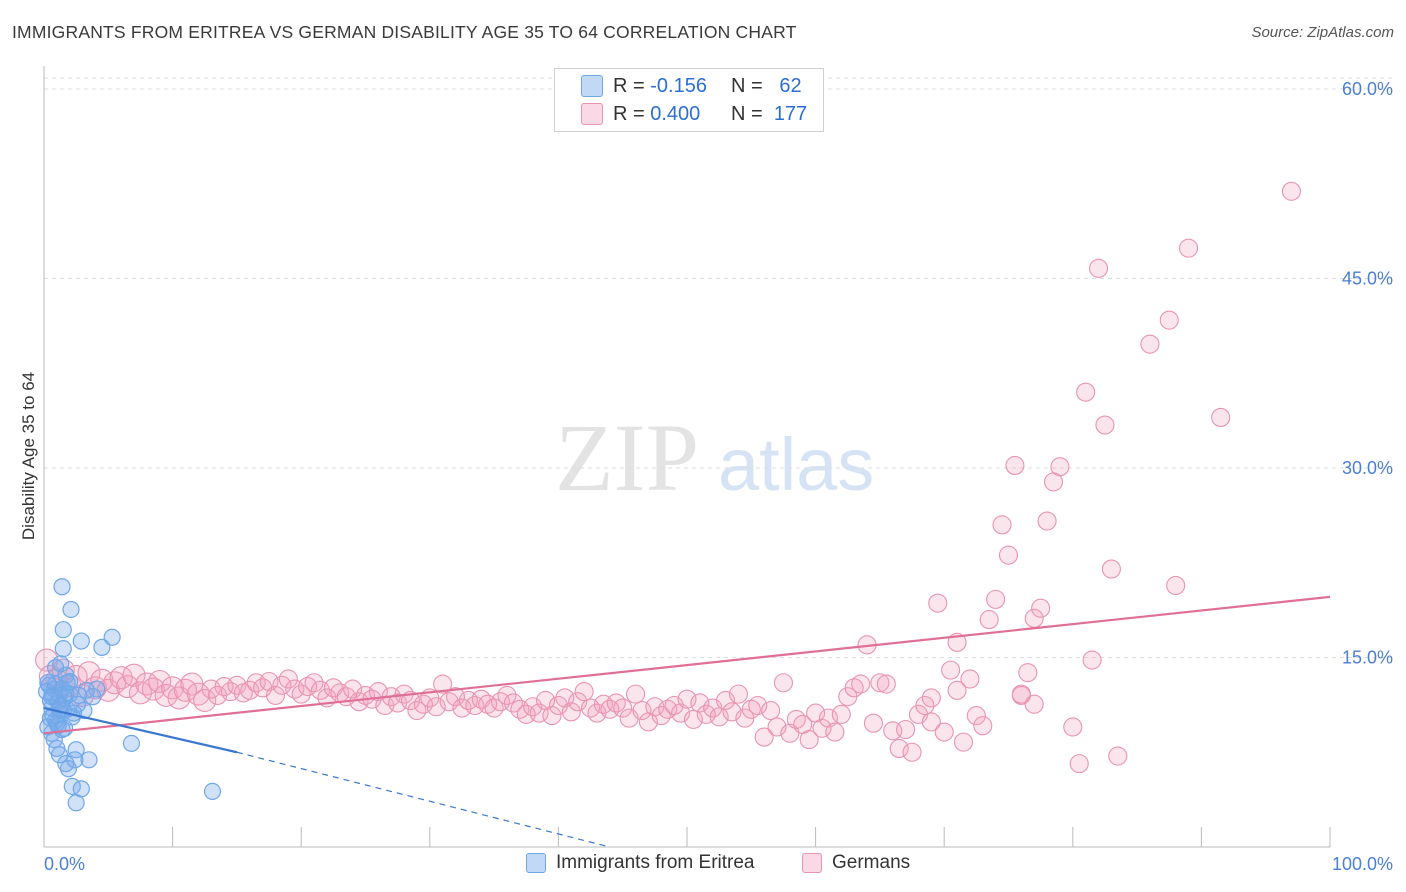 The height and width of the screenshot is (892, 1406). I want to click on stats-legend: R = -0.156 N = 62 R = 0.400 N = 177, so click(689, 100).